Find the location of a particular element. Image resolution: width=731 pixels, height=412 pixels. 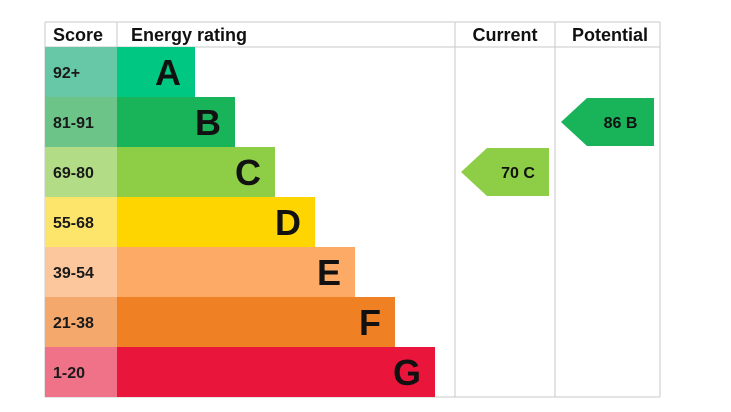

score-range-e: 39-54 is located at coordinates (73, 273).